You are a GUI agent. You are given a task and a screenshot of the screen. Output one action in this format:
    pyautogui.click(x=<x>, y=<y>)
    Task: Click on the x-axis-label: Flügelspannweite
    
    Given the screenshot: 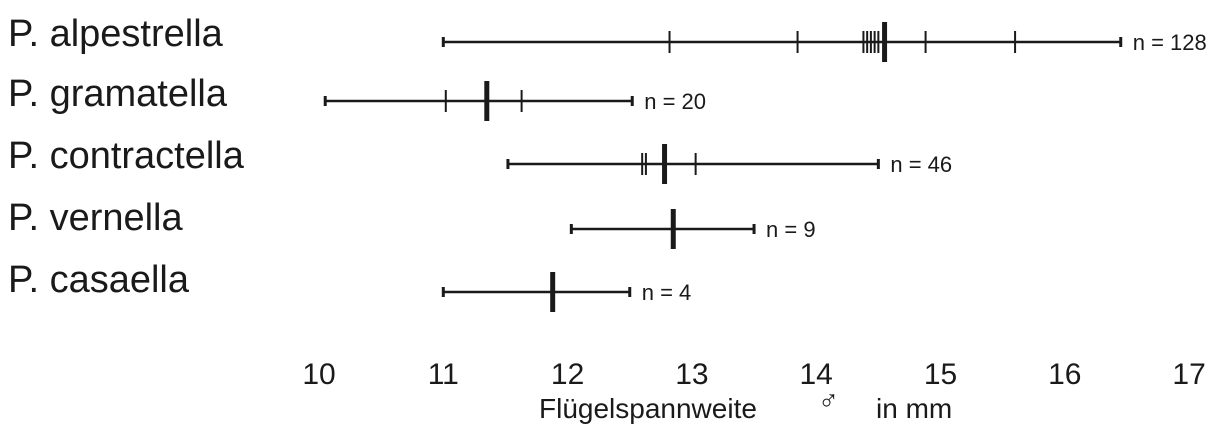 What is the action you would take?
    pyautogui.click(x=648, y=408)
    